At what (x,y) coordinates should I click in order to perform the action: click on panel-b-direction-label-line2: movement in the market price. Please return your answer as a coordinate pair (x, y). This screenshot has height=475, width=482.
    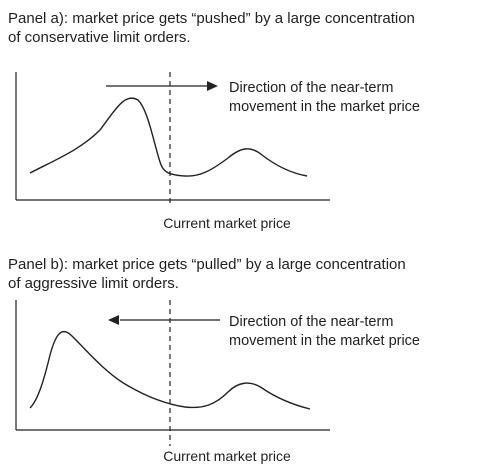
    Looking at the image, I should click on (324, 341).